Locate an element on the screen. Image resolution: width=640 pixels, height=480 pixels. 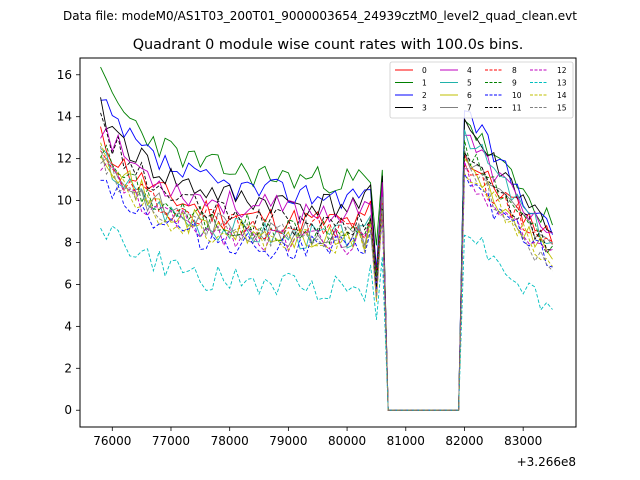
x-tick-label: 76000 is located at coordinates (112, 441).